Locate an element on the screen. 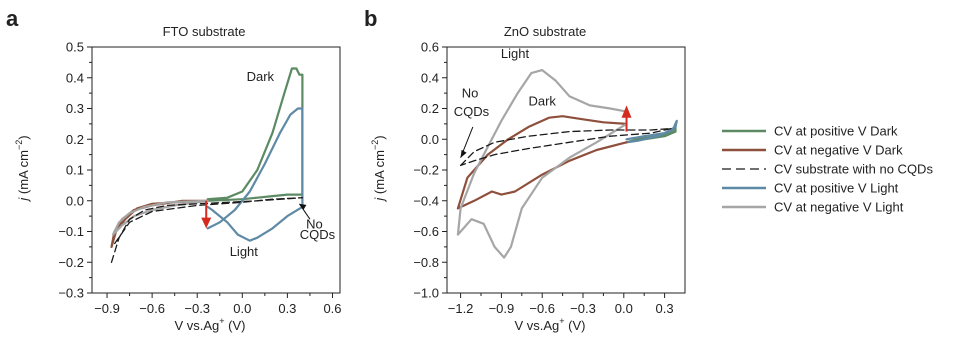 This screenshot has width=976, height=354. panel-a-annotation: No is located at coordinates (314, 223).